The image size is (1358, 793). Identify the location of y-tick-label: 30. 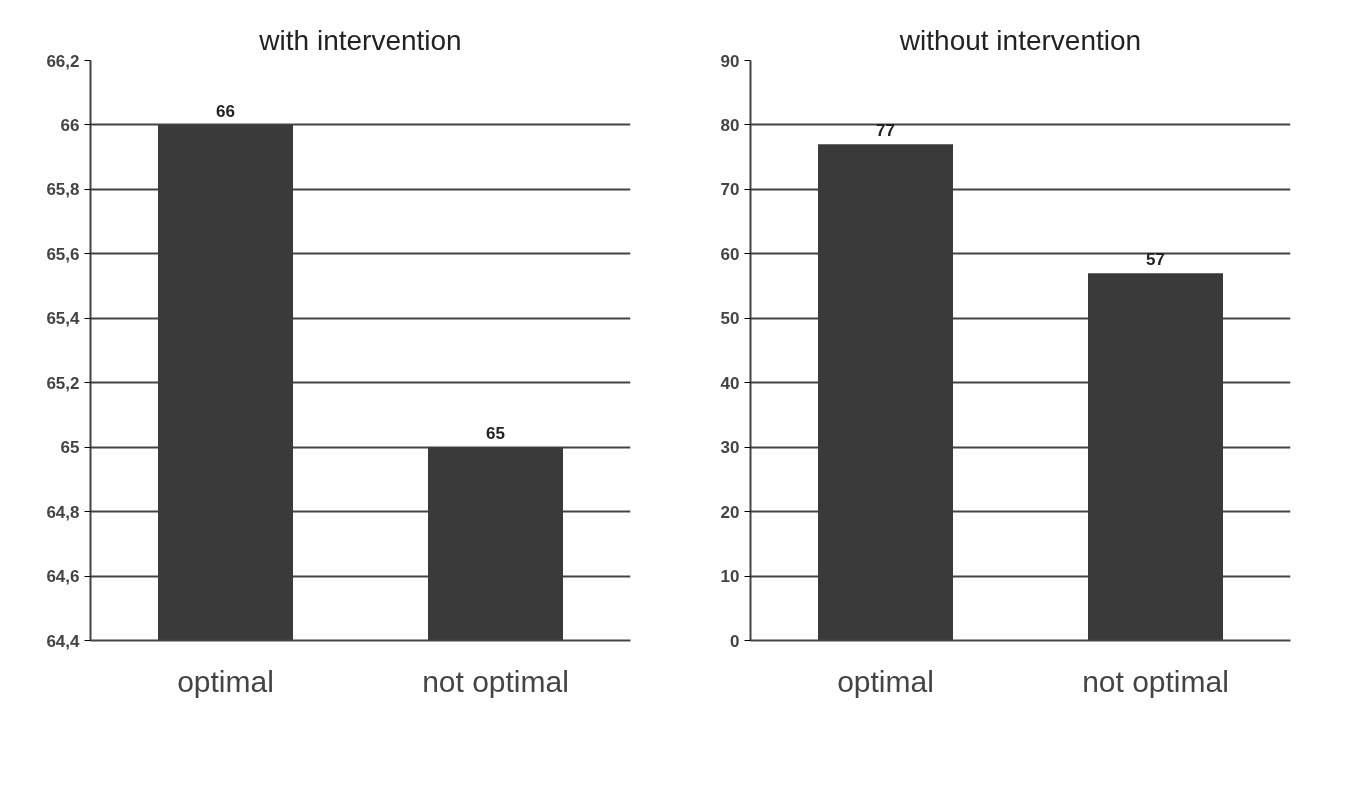
(730, 448).